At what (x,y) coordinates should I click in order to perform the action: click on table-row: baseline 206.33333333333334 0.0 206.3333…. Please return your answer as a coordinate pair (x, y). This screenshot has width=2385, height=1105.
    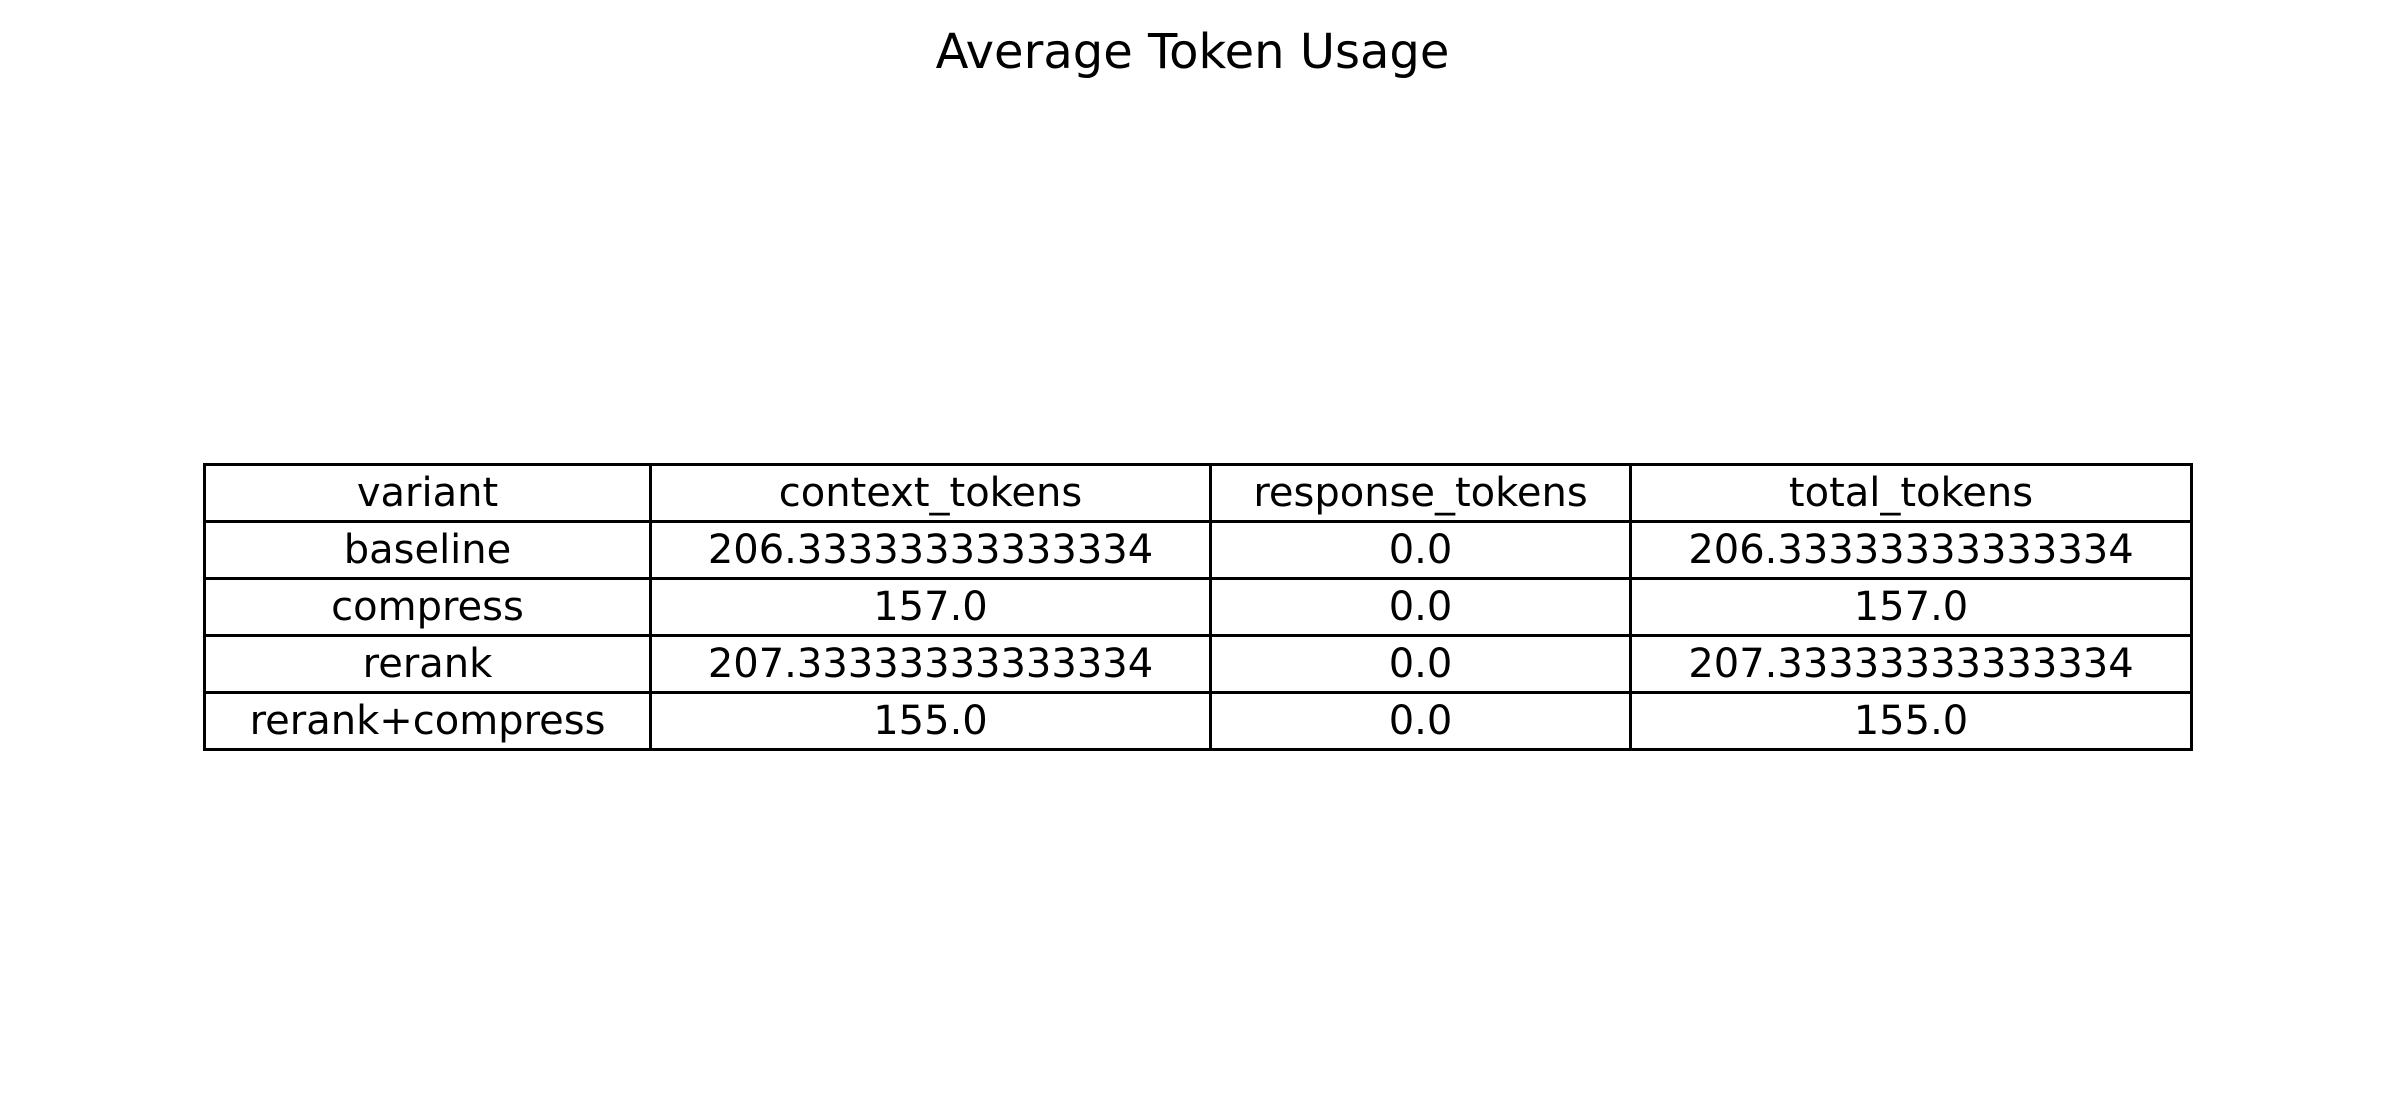
    Looking at the image, I should click on (1198, 550).